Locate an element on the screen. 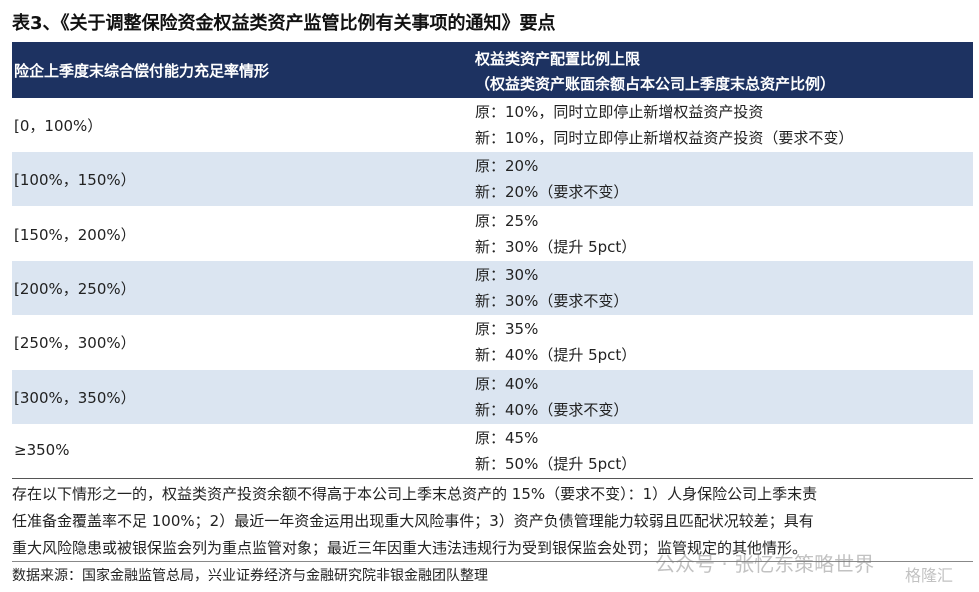 The width and height of the screenshot is (979, 592). watermark: 格隆汇 is located at coordinates (929, 575).